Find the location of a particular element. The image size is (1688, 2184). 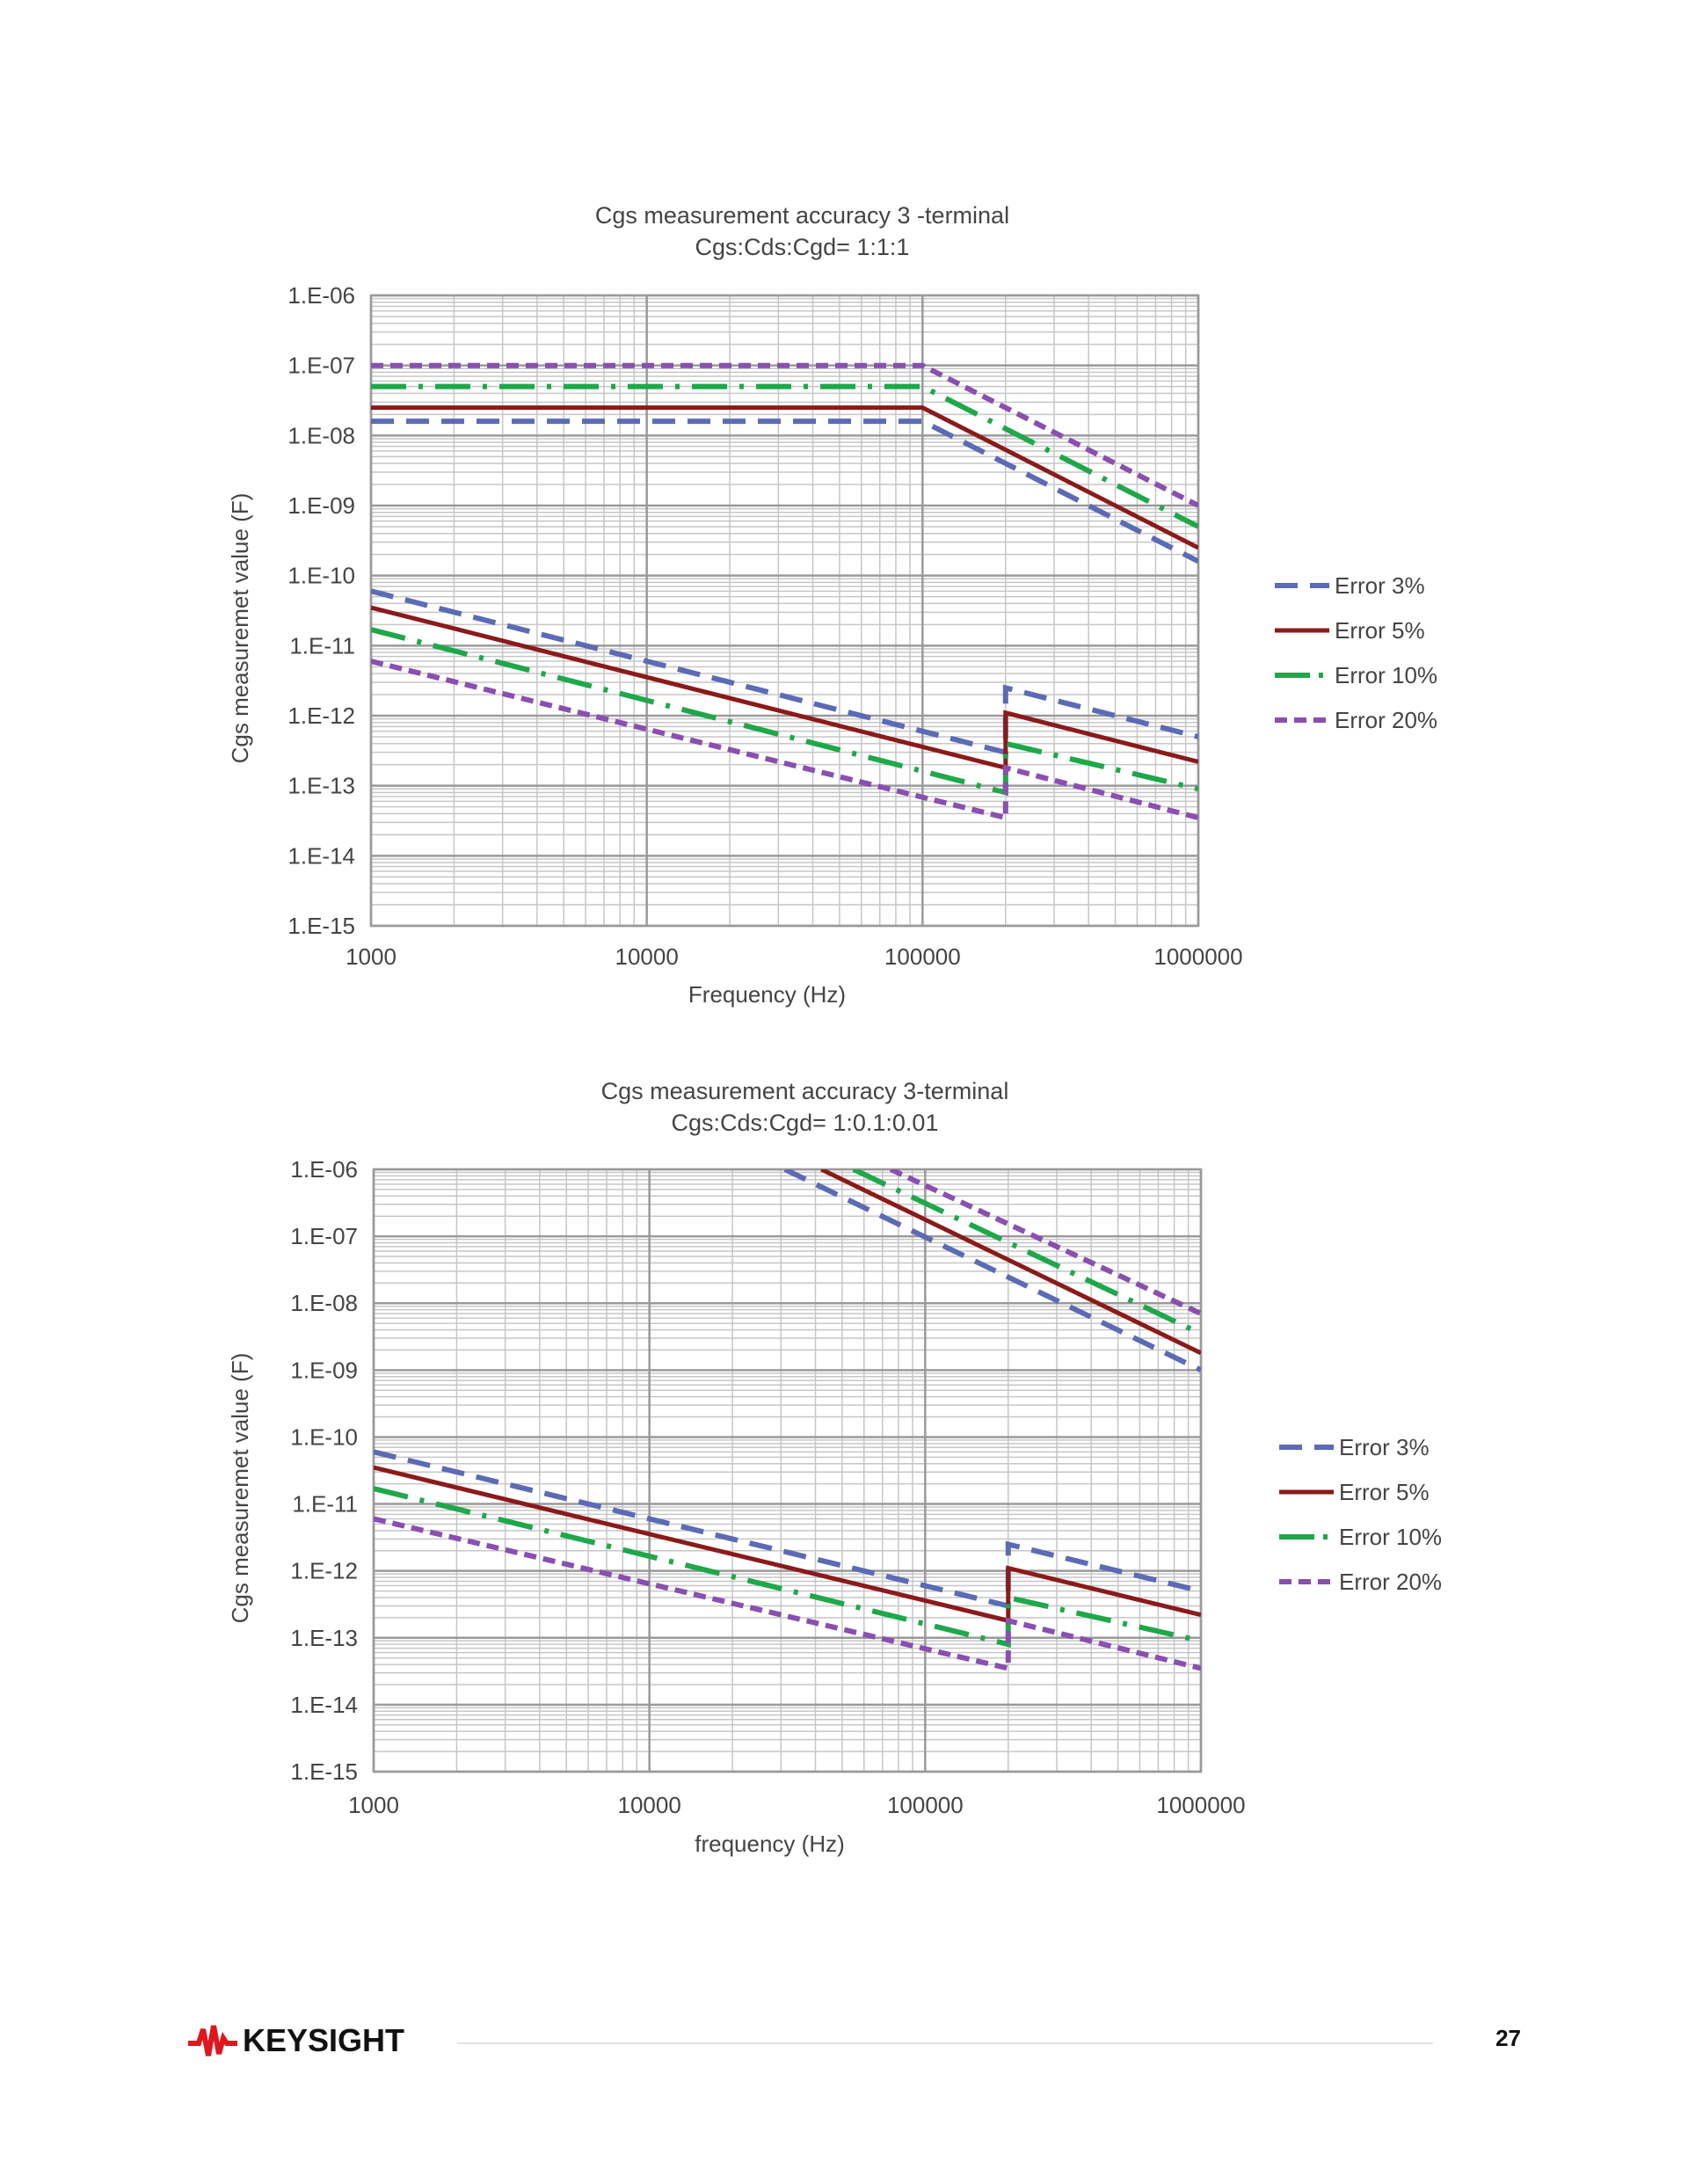

x-axis-label: Frequency (Hz) is located at coordinates (767, 994).